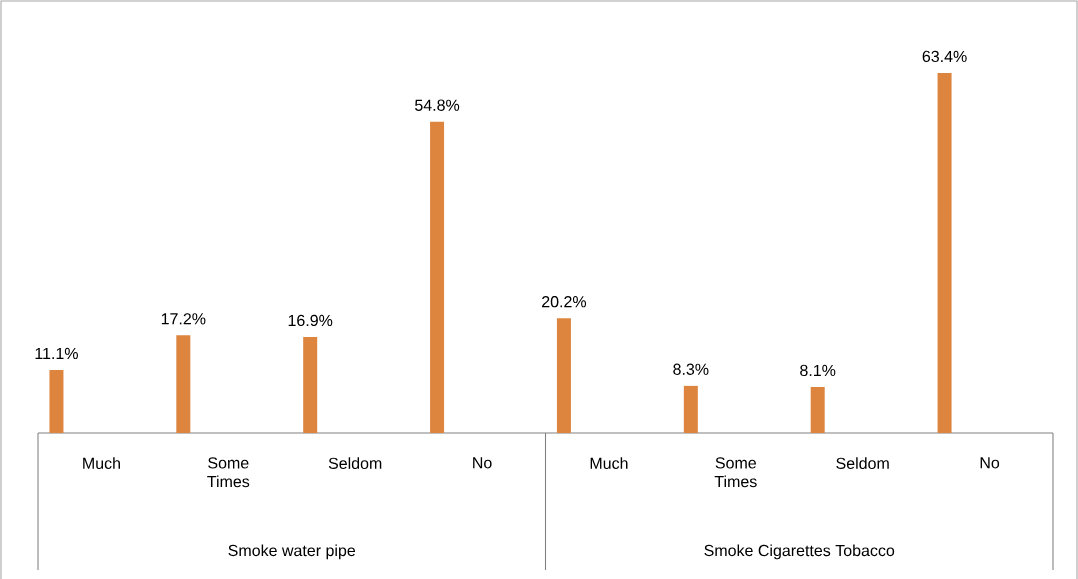 Image resolution: width=1078 pixels, height=579 pixels. What do you see at coordinates (437, 105) in the screenshot?
I see `data-label: 54.8%` at bounding box center [437, 105].